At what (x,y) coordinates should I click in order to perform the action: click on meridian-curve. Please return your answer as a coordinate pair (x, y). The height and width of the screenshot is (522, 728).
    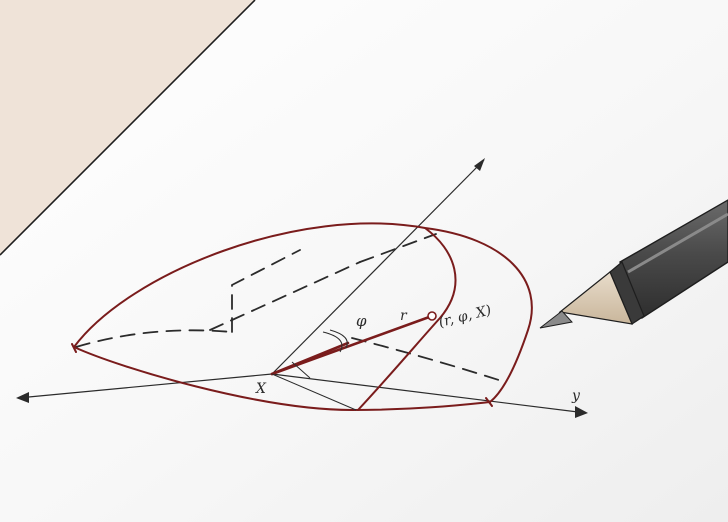
    Looking at the image, I should click on (407, 319).